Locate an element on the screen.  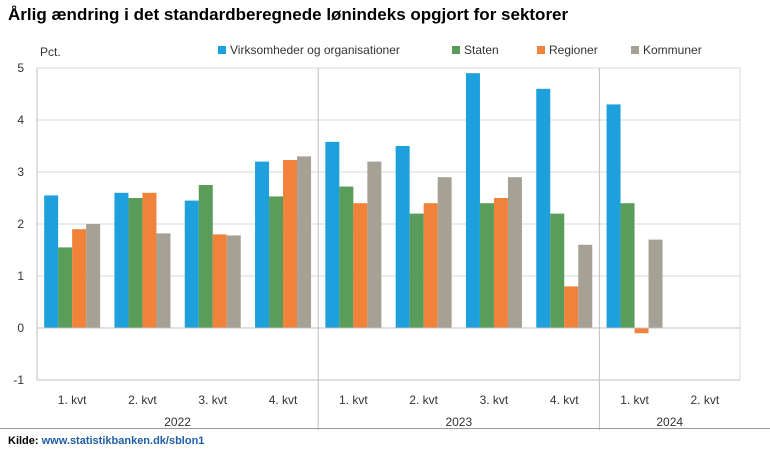
y-tick-label: 0 is located at coordinates (20, 328).